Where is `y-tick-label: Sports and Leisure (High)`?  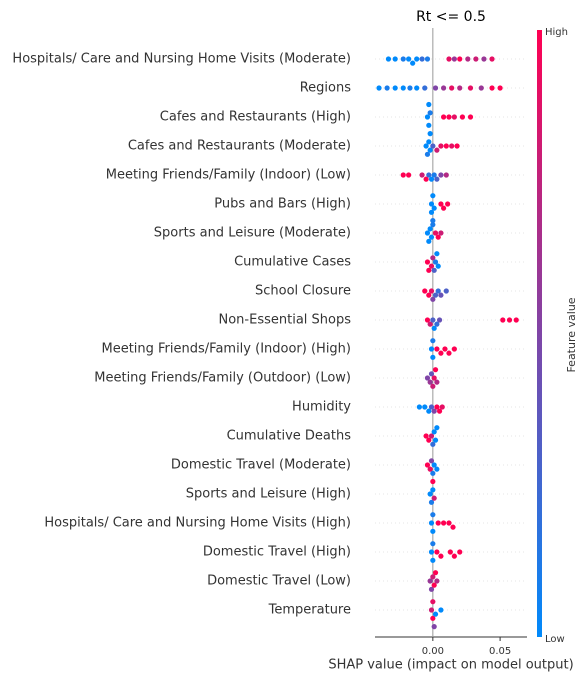 y-tick-label: Sports and Leisure (High) is located at coordinates (268, 494).